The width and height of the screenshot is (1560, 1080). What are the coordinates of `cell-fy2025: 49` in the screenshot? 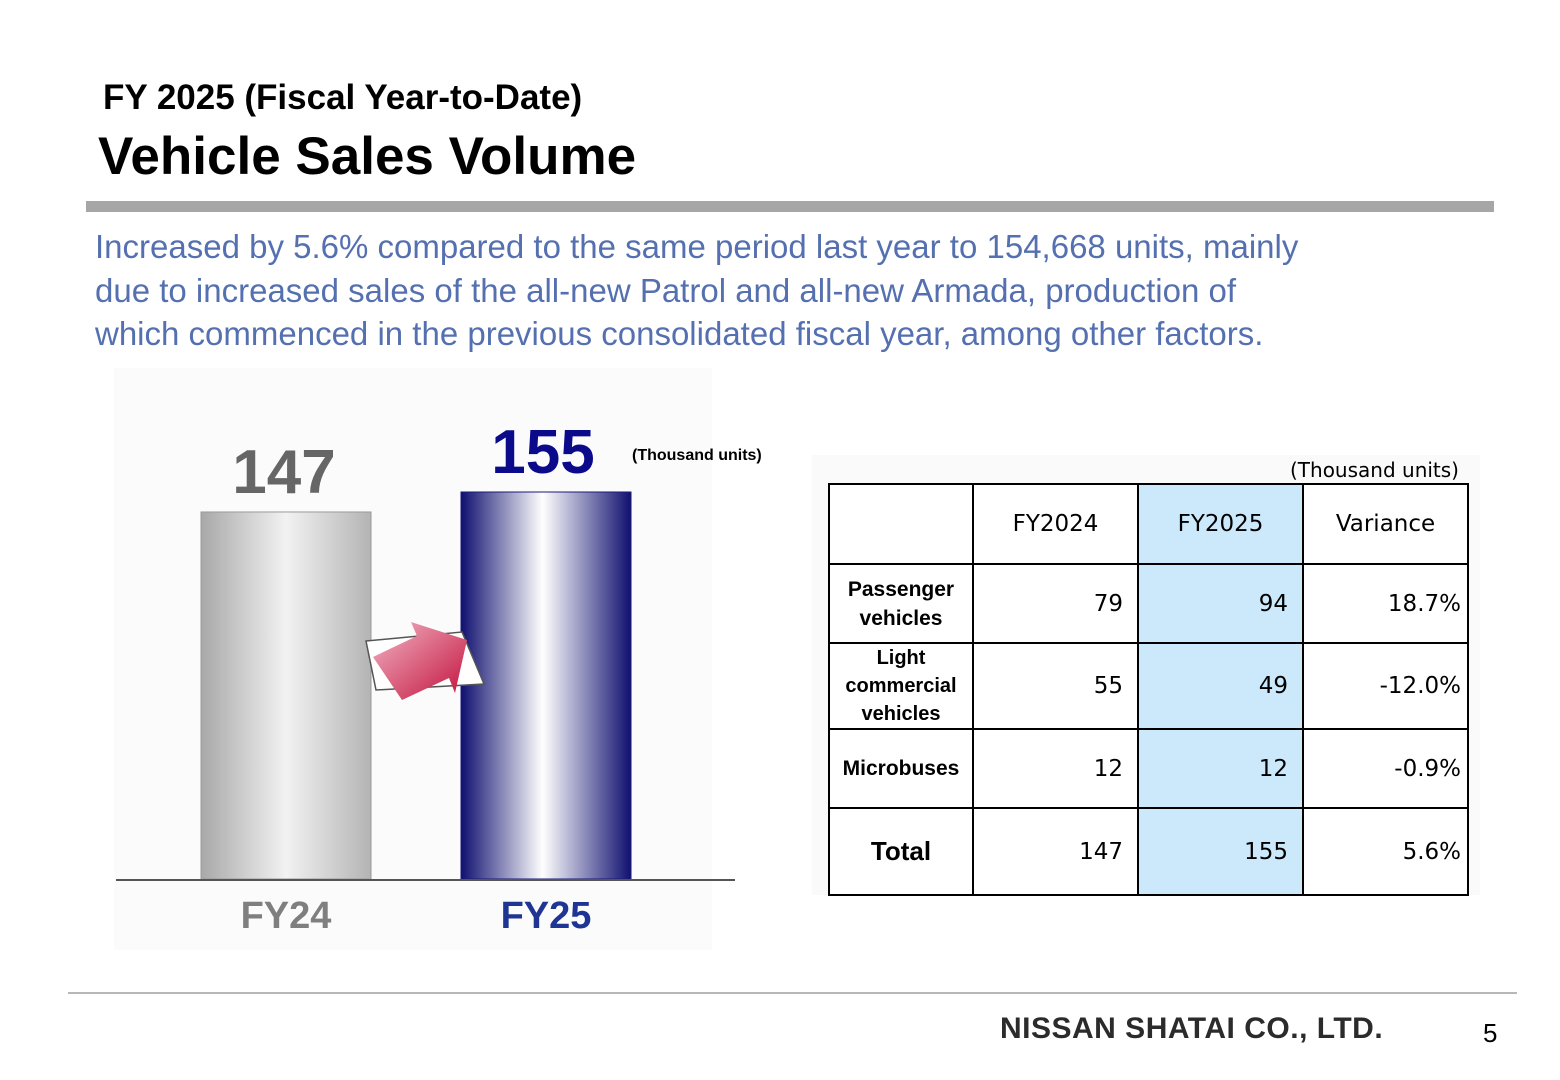 It's located at (1220, 686).